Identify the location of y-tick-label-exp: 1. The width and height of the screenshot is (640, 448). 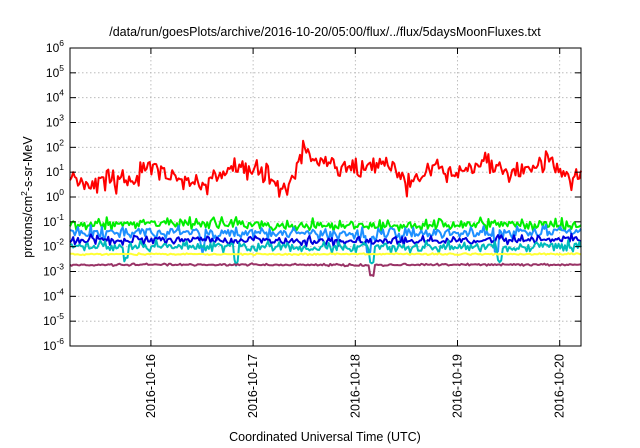
(61, 167).